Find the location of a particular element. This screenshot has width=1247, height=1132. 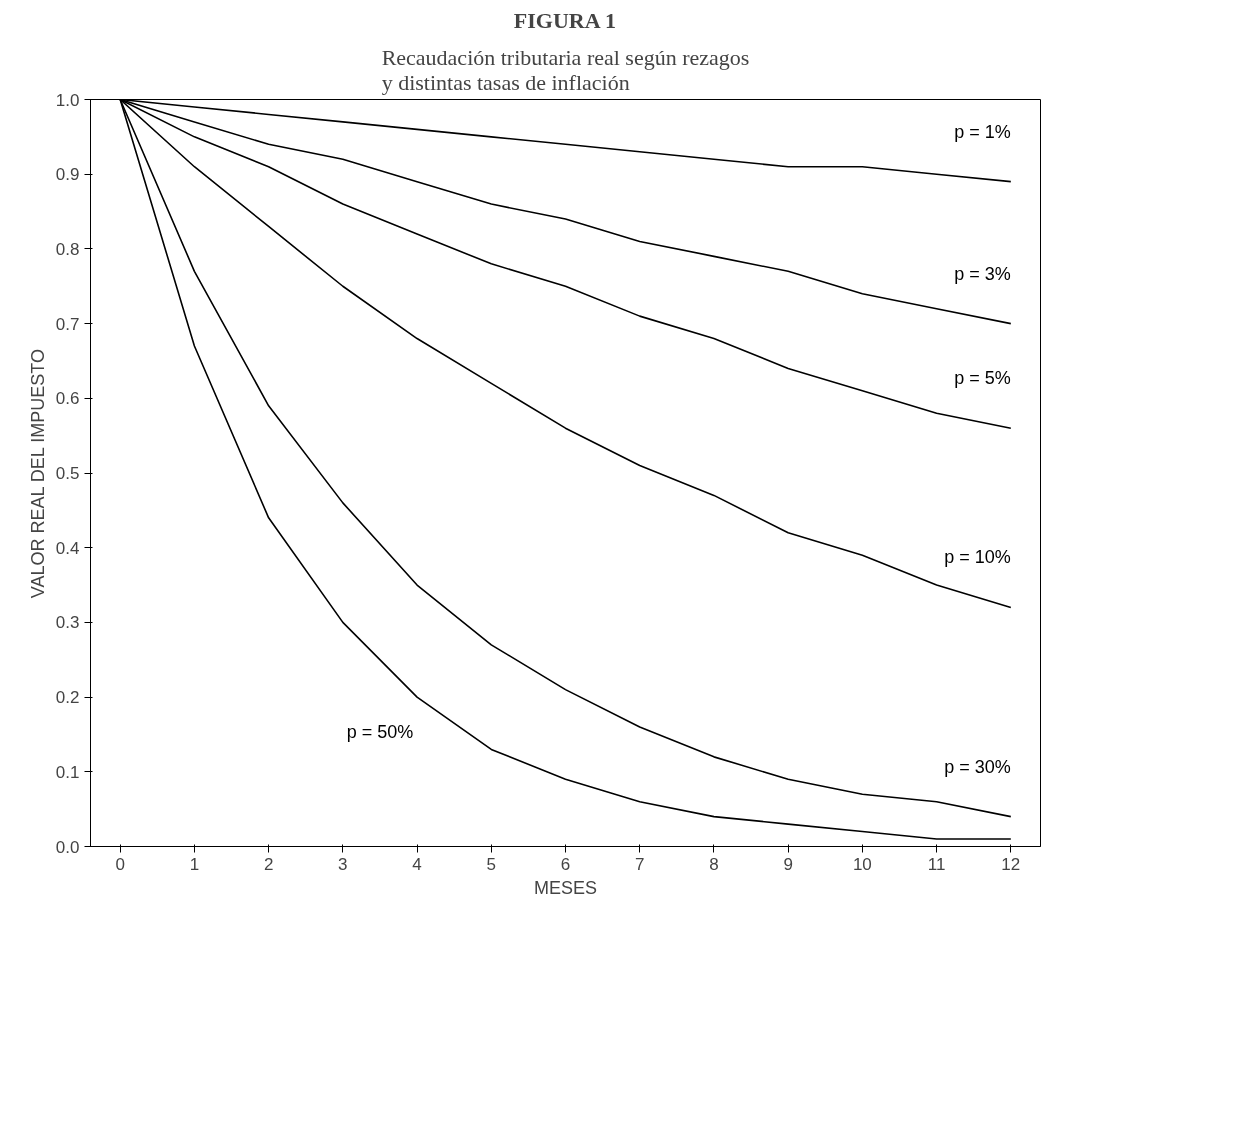

y-tick-label: 0.2 is located at coordinates (67, 698).